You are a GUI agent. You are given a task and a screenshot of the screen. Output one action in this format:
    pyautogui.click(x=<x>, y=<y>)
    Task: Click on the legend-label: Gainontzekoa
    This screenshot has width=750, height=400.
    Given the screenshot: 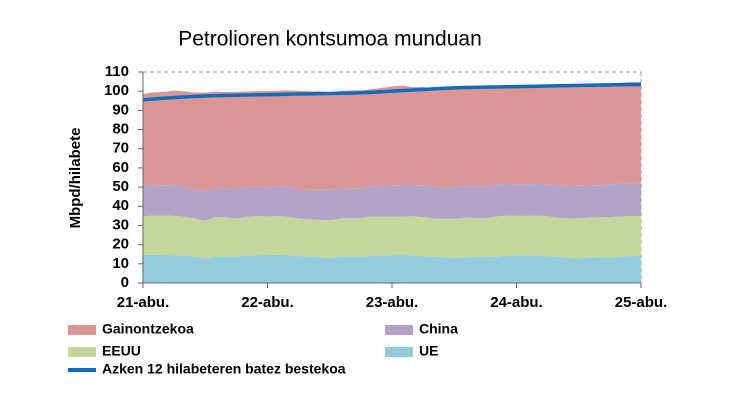 What is the action you would take?
    pyautogui.click(x=148, y=329)
    